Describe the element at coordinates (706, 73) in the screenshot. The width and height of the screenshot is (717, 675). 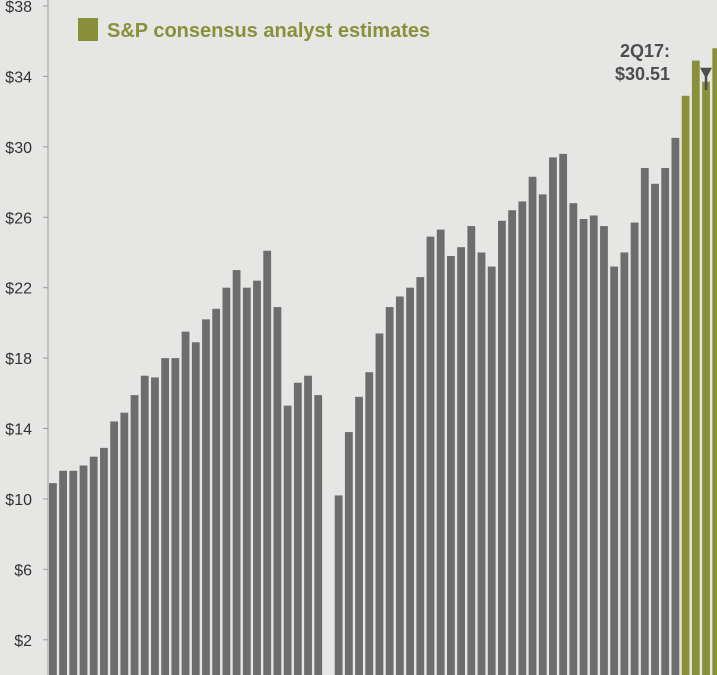
I see `annotation-arrow-head` at that location.